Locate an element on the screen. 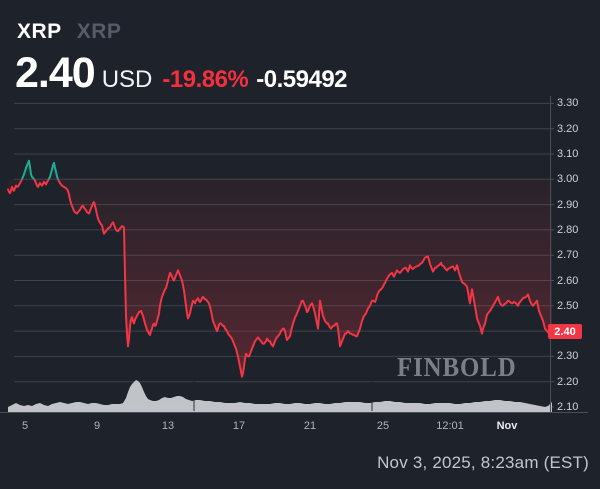 This screenshot has height=489, width=600. y-axis-tick-label: 3.00 is located at coordinates (568, 179).